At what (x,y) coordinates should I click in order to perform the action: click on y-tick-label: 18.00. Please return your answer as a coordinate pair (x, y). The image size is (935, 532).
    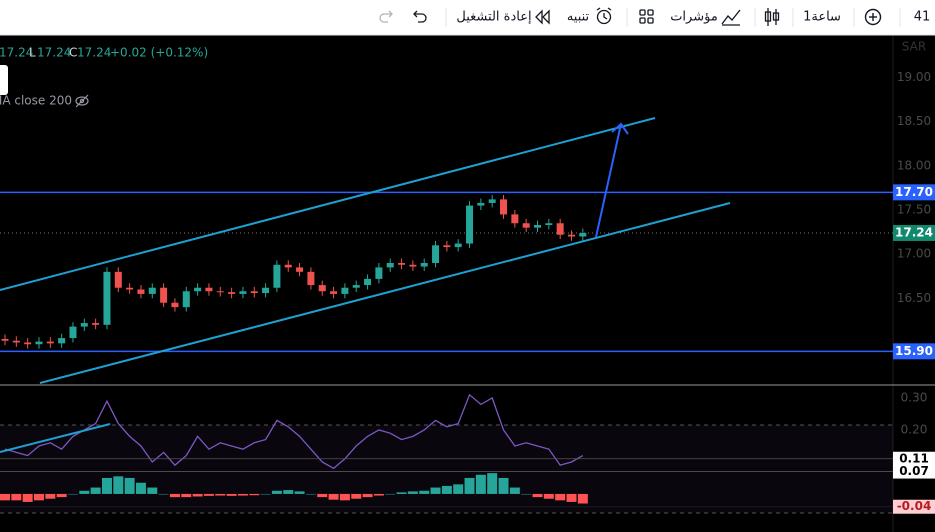
    Looking at the image, I should click on (914, 165).